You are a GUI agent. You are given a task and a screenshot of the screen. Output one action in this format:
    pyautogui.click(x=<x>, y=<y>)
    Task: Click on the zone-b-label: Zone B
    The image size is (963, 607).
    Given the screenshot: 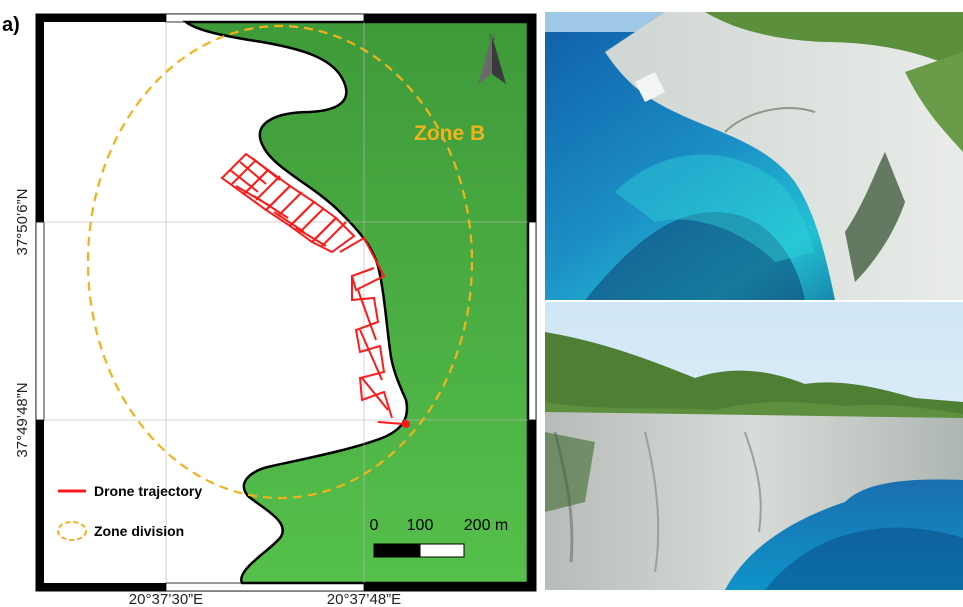 What is the action you would take?
    pyautogui.click(x=449, y=133)
    